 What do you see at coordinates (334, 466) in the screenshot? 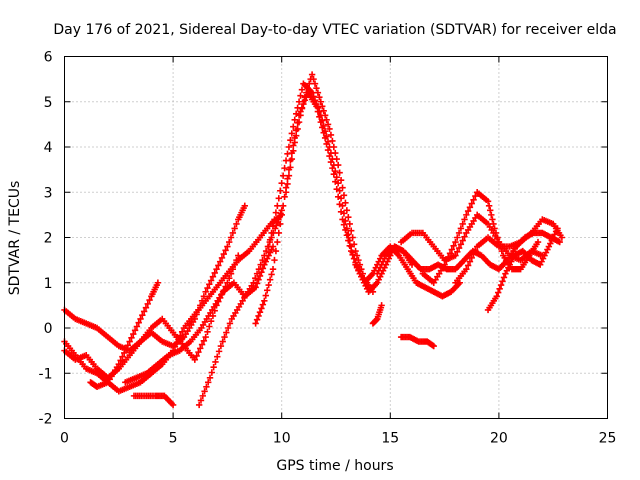
I see `x-axis-label: GPS time / hours` at bounding box center [334, 466].